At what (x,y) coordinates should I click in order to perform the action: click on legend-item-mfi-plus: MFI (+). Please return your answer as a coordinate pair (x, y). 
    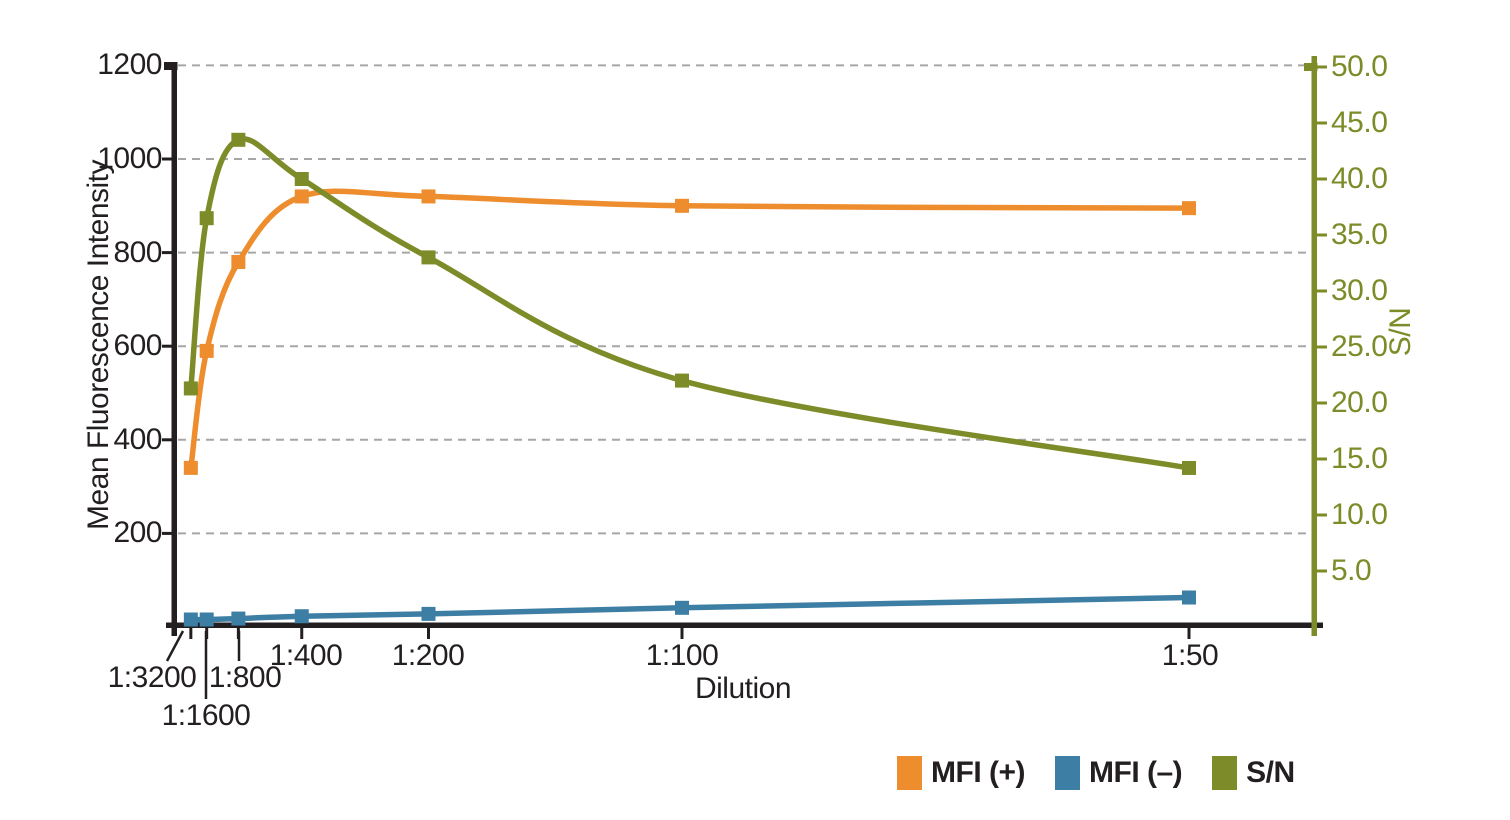
    Looking at the image, I should click on (961, 773).